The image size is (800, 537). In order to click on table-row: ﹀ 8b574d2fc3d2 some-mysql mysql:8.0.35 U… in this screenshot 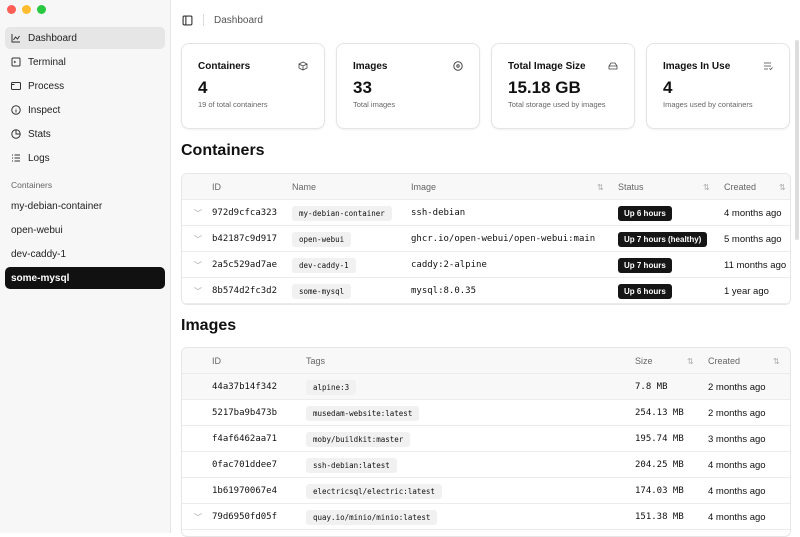, I will do `click(486, 291)`.